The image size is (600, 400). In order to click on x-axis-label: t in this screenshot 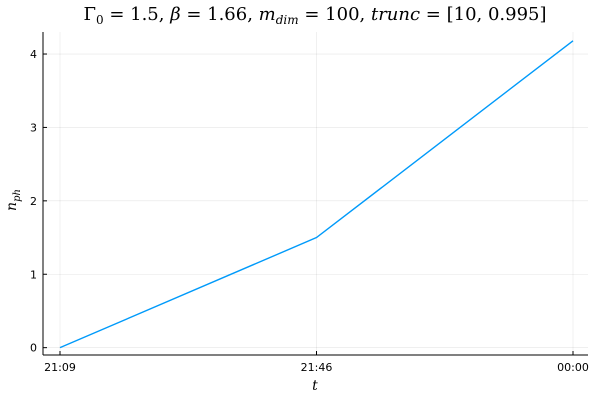, I will do `click(315, 386)`.